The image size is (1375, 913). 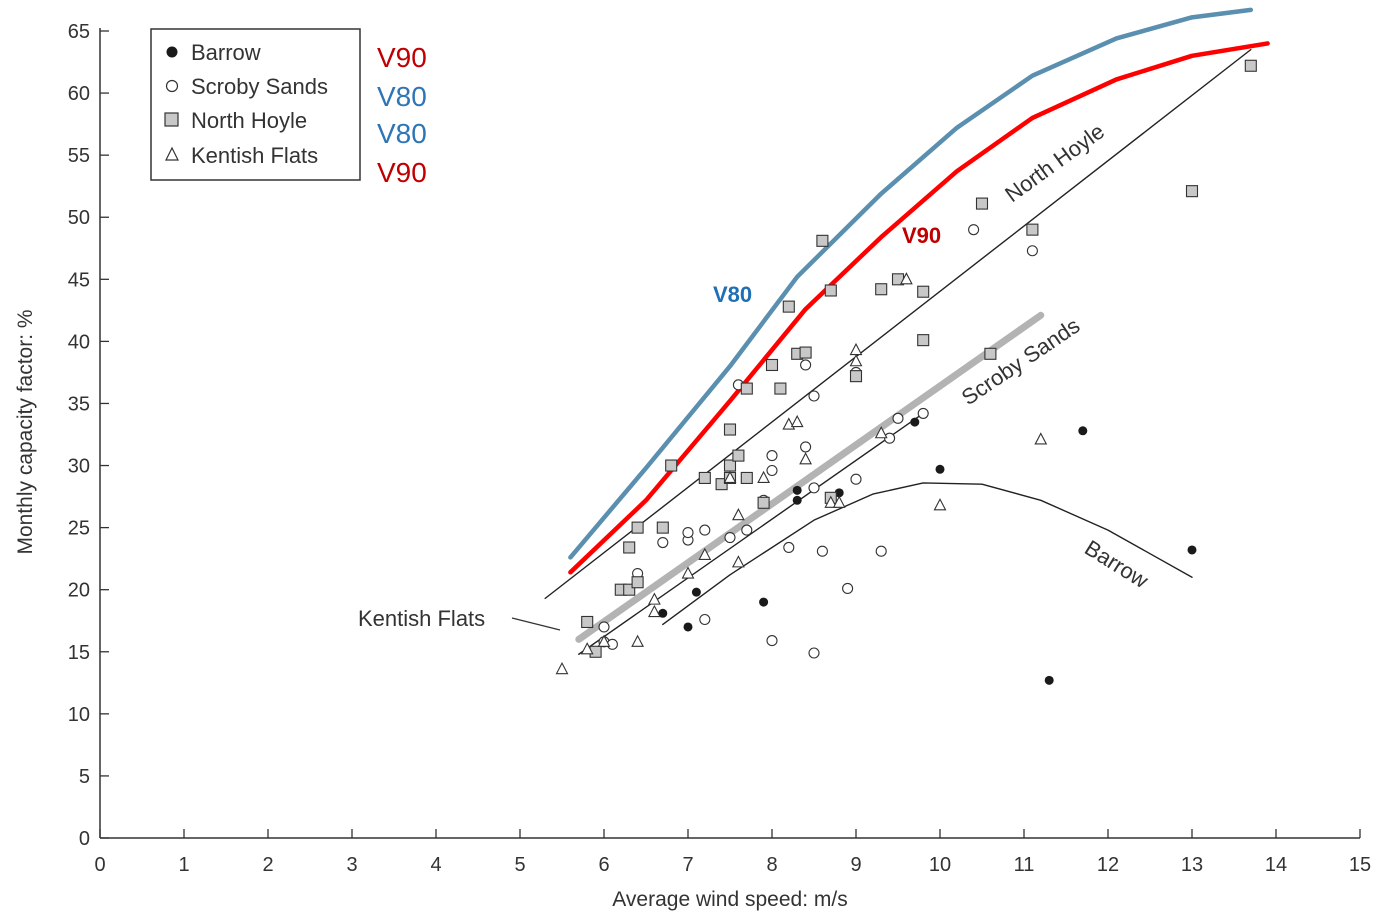 What do you see at coordinates (172, 52) in the screenshot?
I see `legend-marker-barrow` at bounding box center [172, 52].